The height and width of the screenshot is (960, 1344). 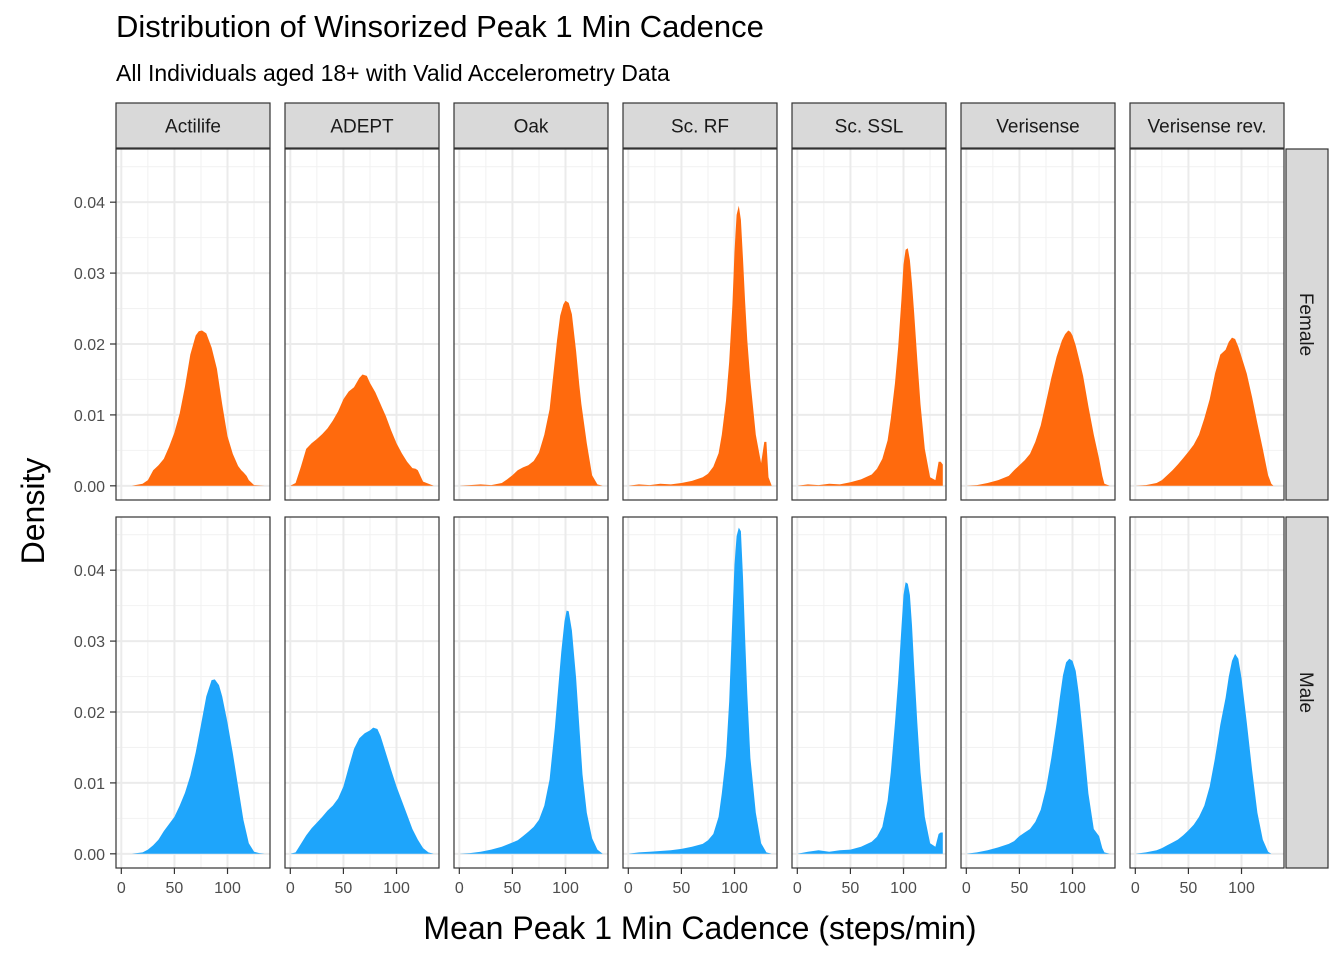 What do you see at coordinates (870, 718) in the screenshot?
I see `density-area-male-sc-ssl` at bounding box center [870, 718].